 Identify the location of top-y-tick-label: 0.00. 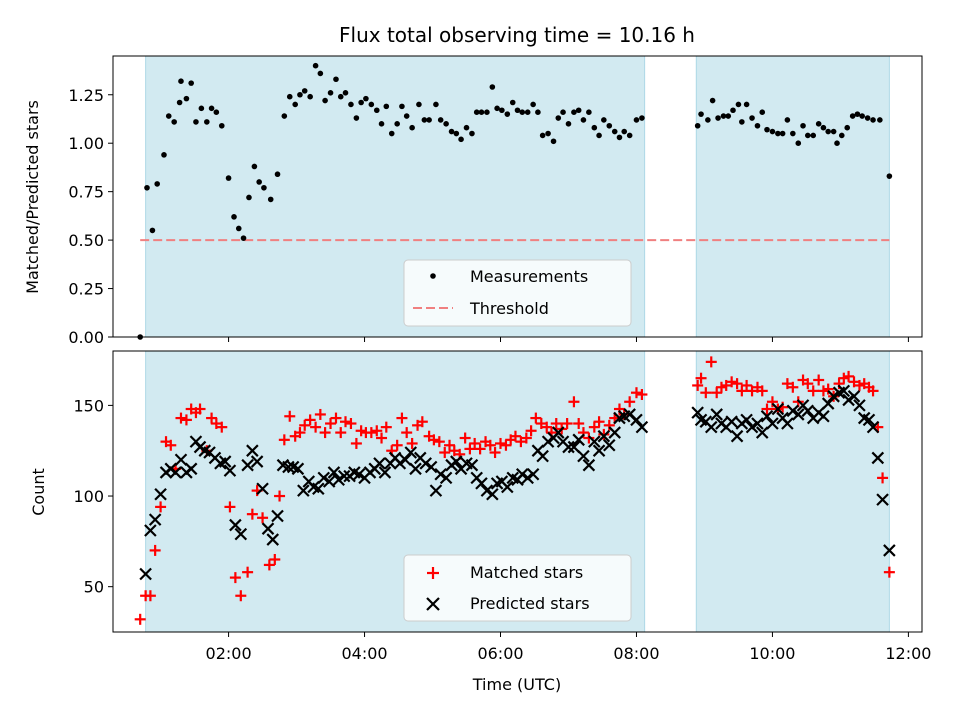
(86, 337).